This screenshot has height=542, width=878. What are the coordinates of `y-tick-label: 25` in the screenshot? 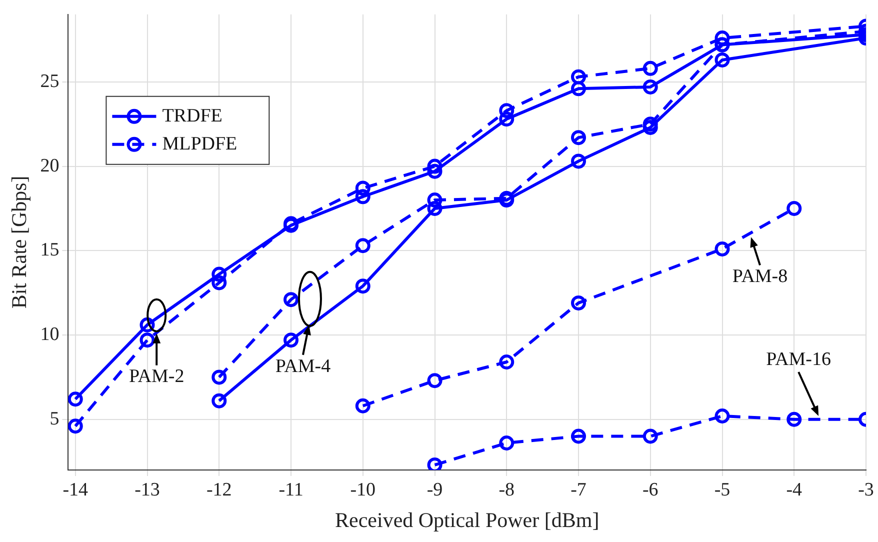 It's located at (50, 81).